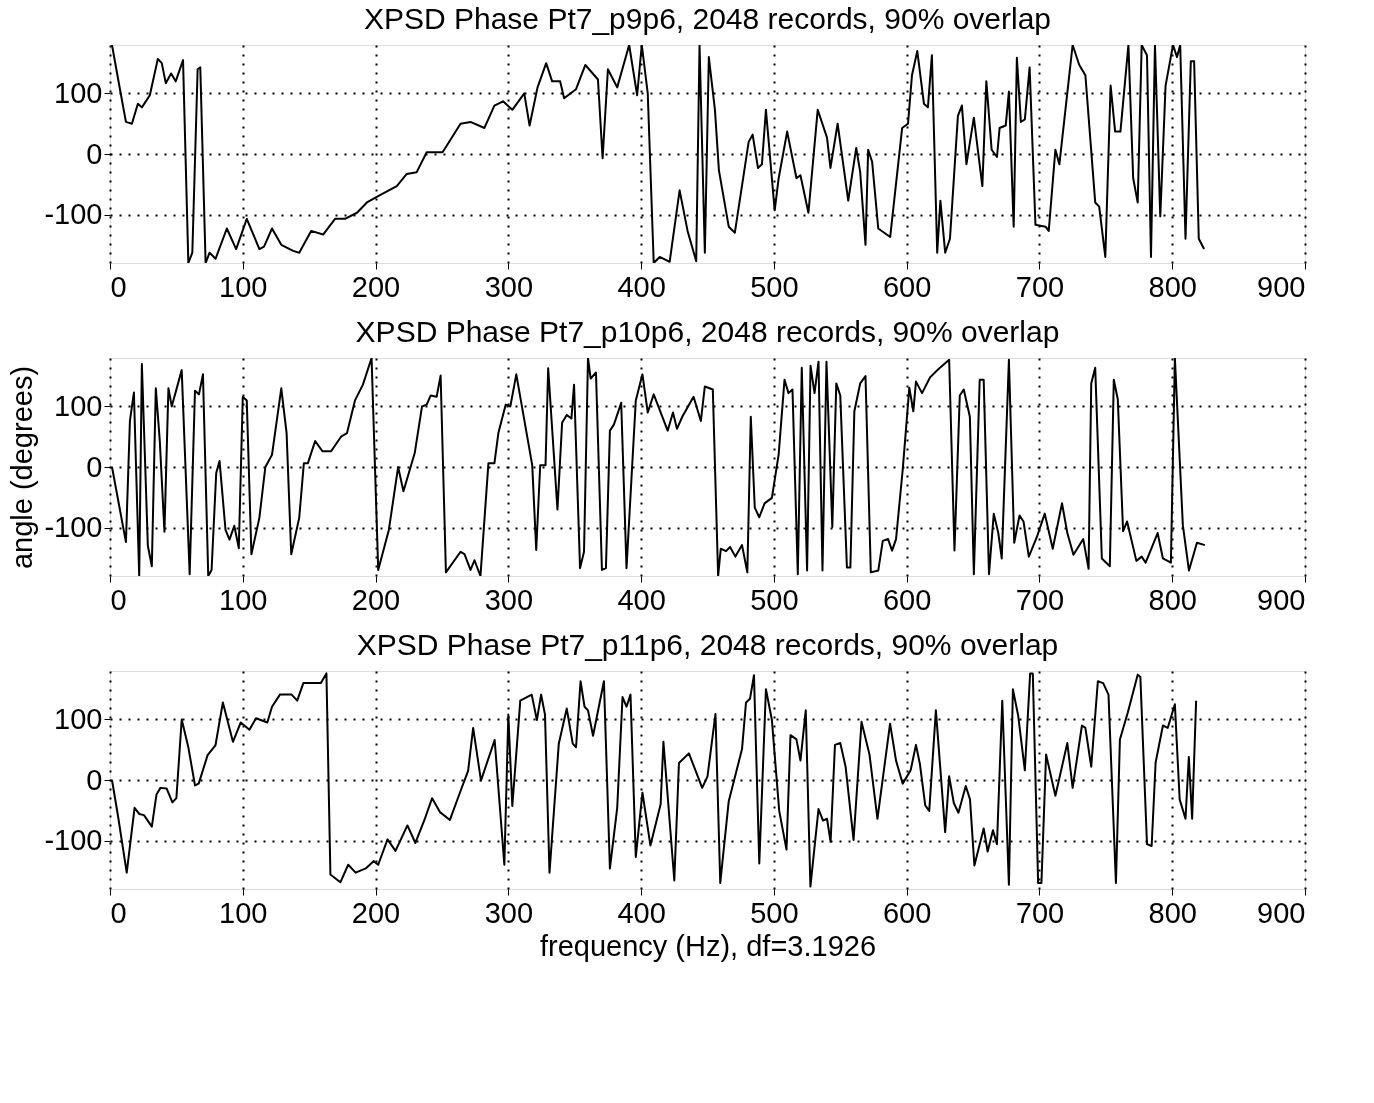  Describe the element at coordinates (22, 467) in the screenshot. I see `y-axis-title: angle (degrees)` at that location.